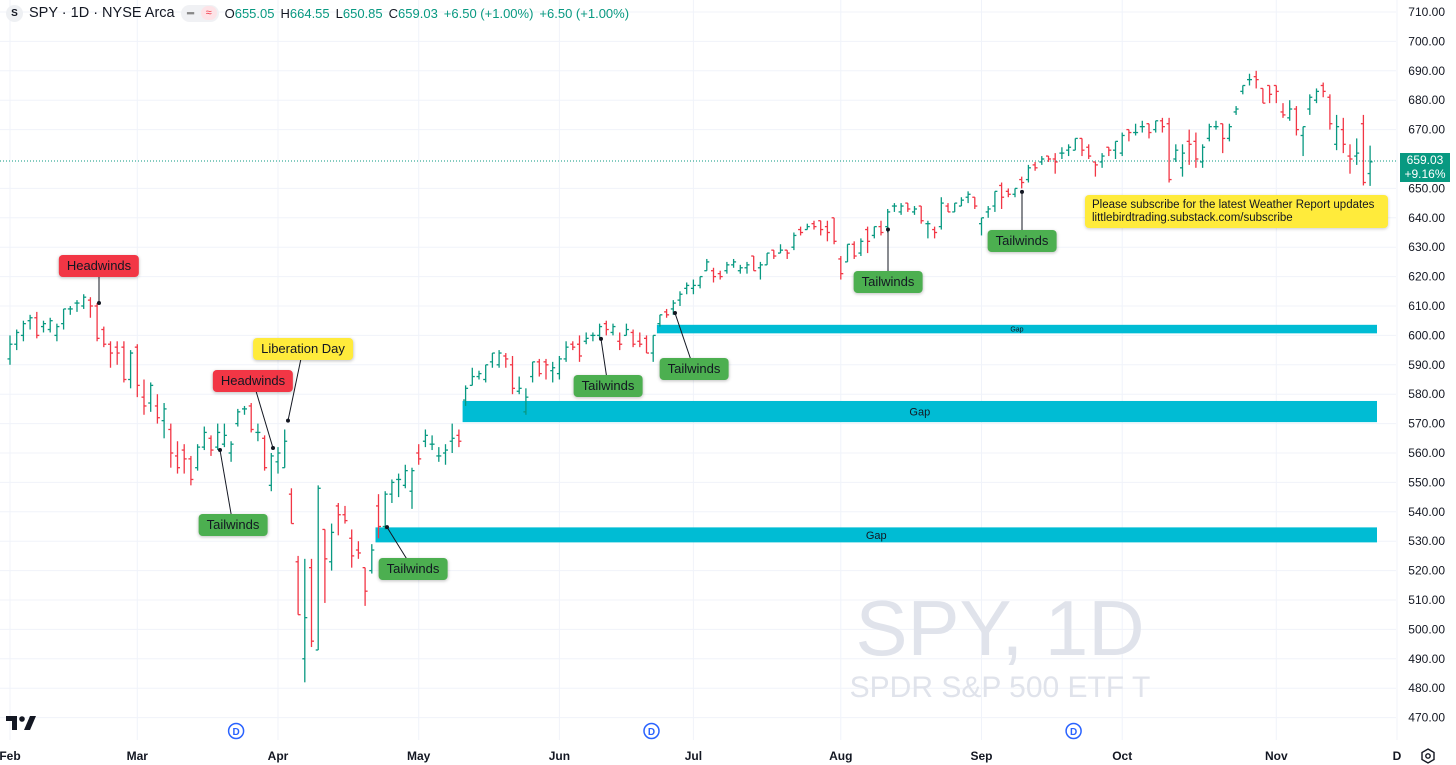 The width and height of the screenshot is (1456, 765). I want to click on y-tick-label: 640.00, so click(1426, 218).